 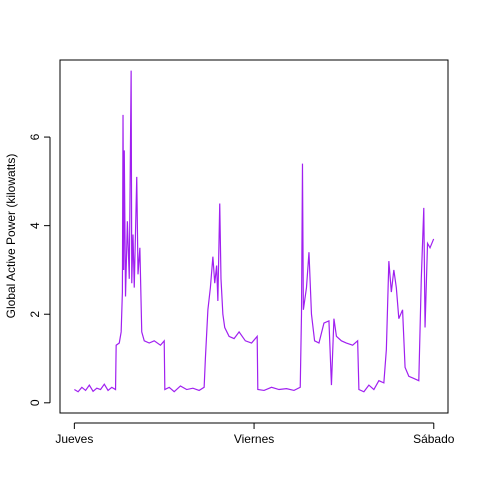 I want to click on x-tick-label: Jueves, so click(x=74, y=439).